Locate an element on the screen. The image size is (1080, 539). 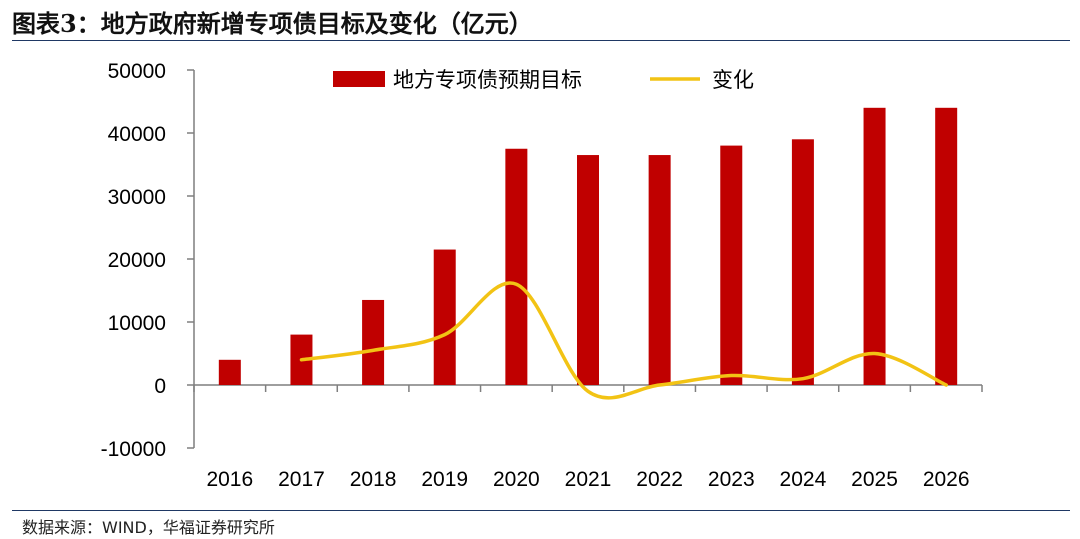
x-tick-label: 2026 is located at coordinates (946, 479).